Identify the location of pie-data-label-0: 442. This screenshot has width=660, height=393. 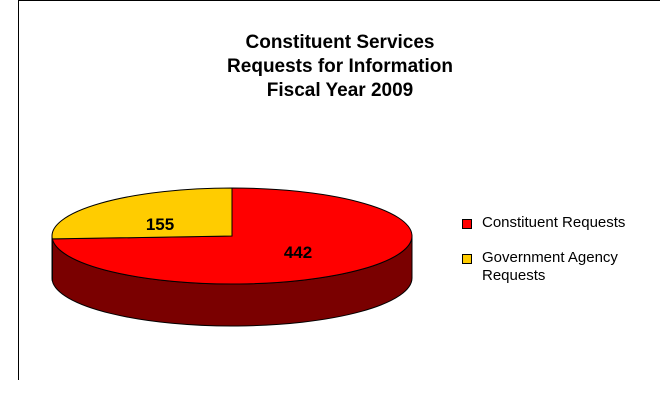
(298, 252).